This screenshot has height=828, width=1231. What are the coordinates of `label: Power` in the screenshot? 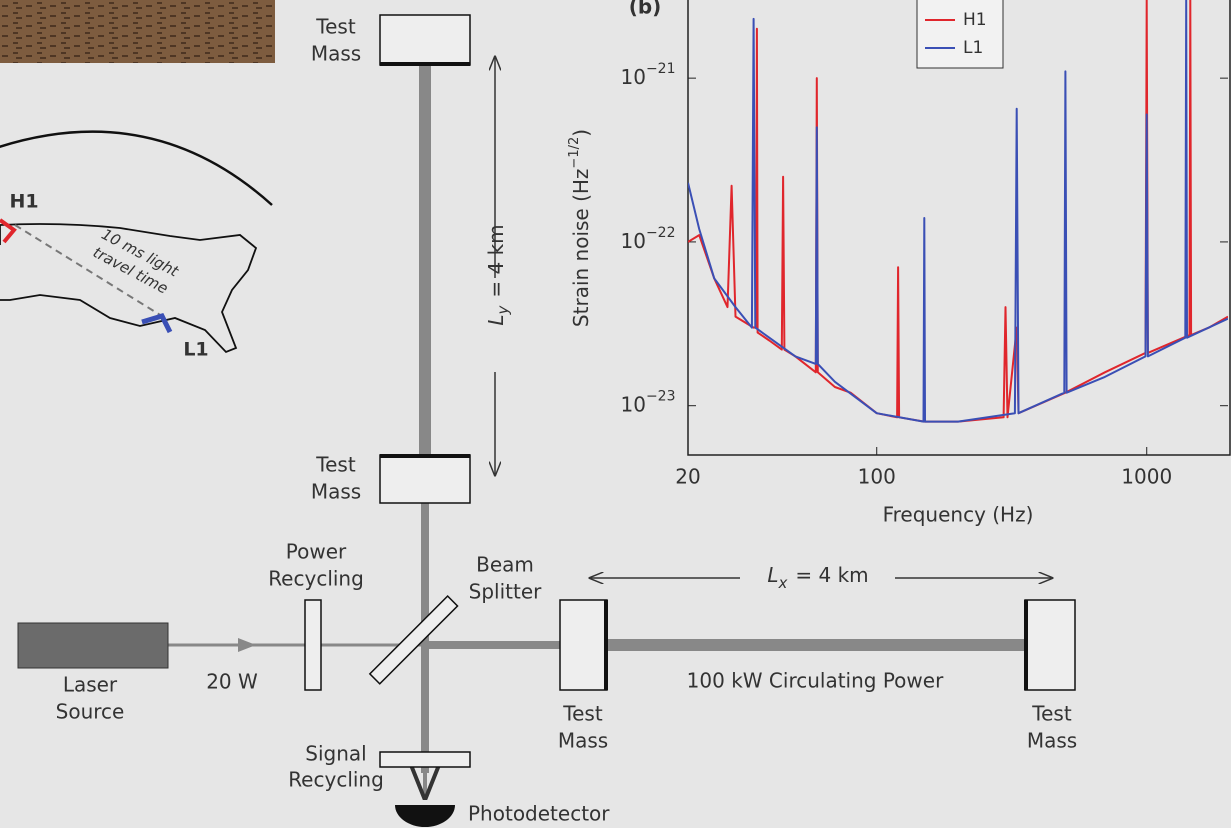 It's located at (316, 552).